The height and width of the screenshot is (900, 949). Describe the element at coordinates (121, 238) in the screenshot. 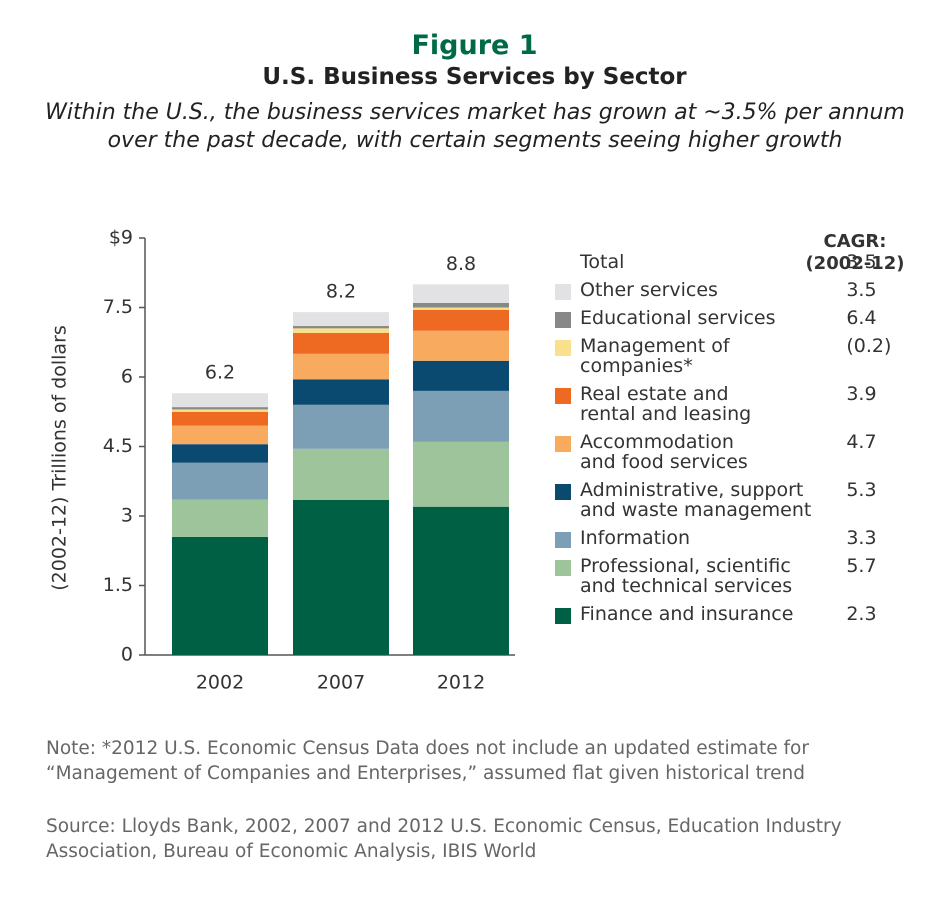

I see `y-tick-label: $9` at that location.